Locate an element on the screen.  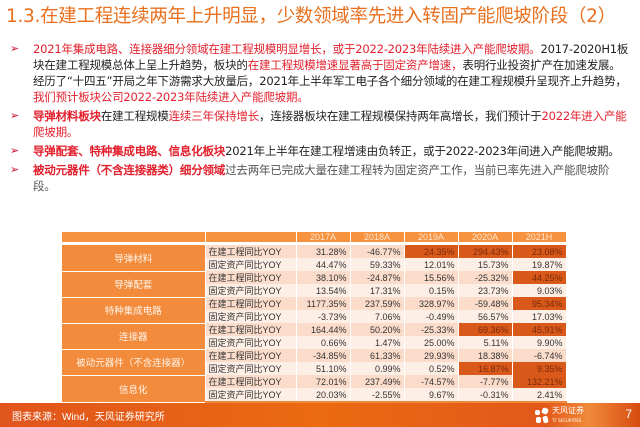
text-segment: 连续三年保持增长 is located at coordinates (214, 116).